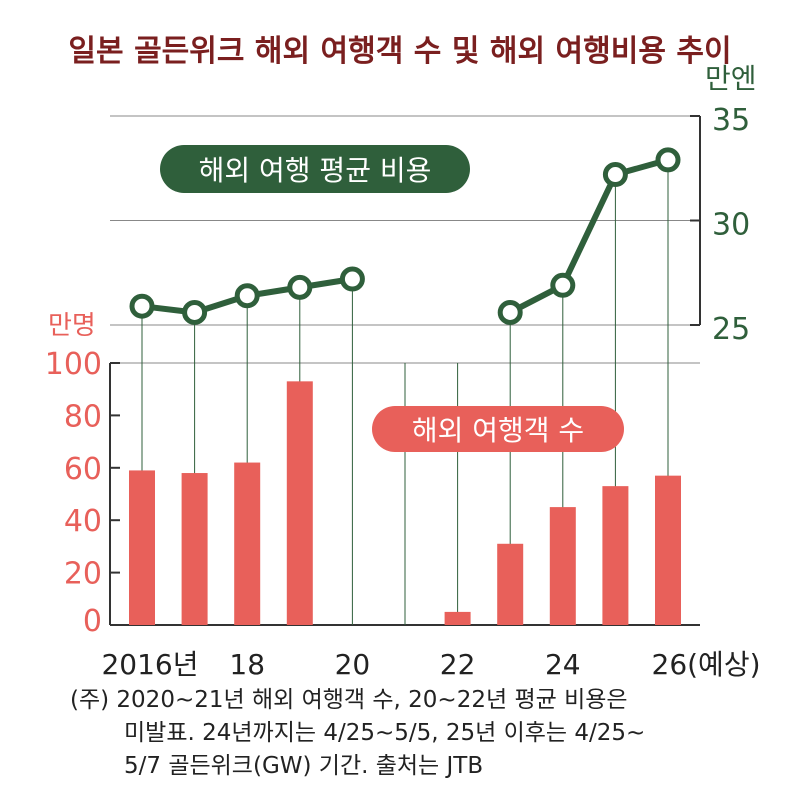  I want to click on x-tick-label: 22, so click(458, 664).